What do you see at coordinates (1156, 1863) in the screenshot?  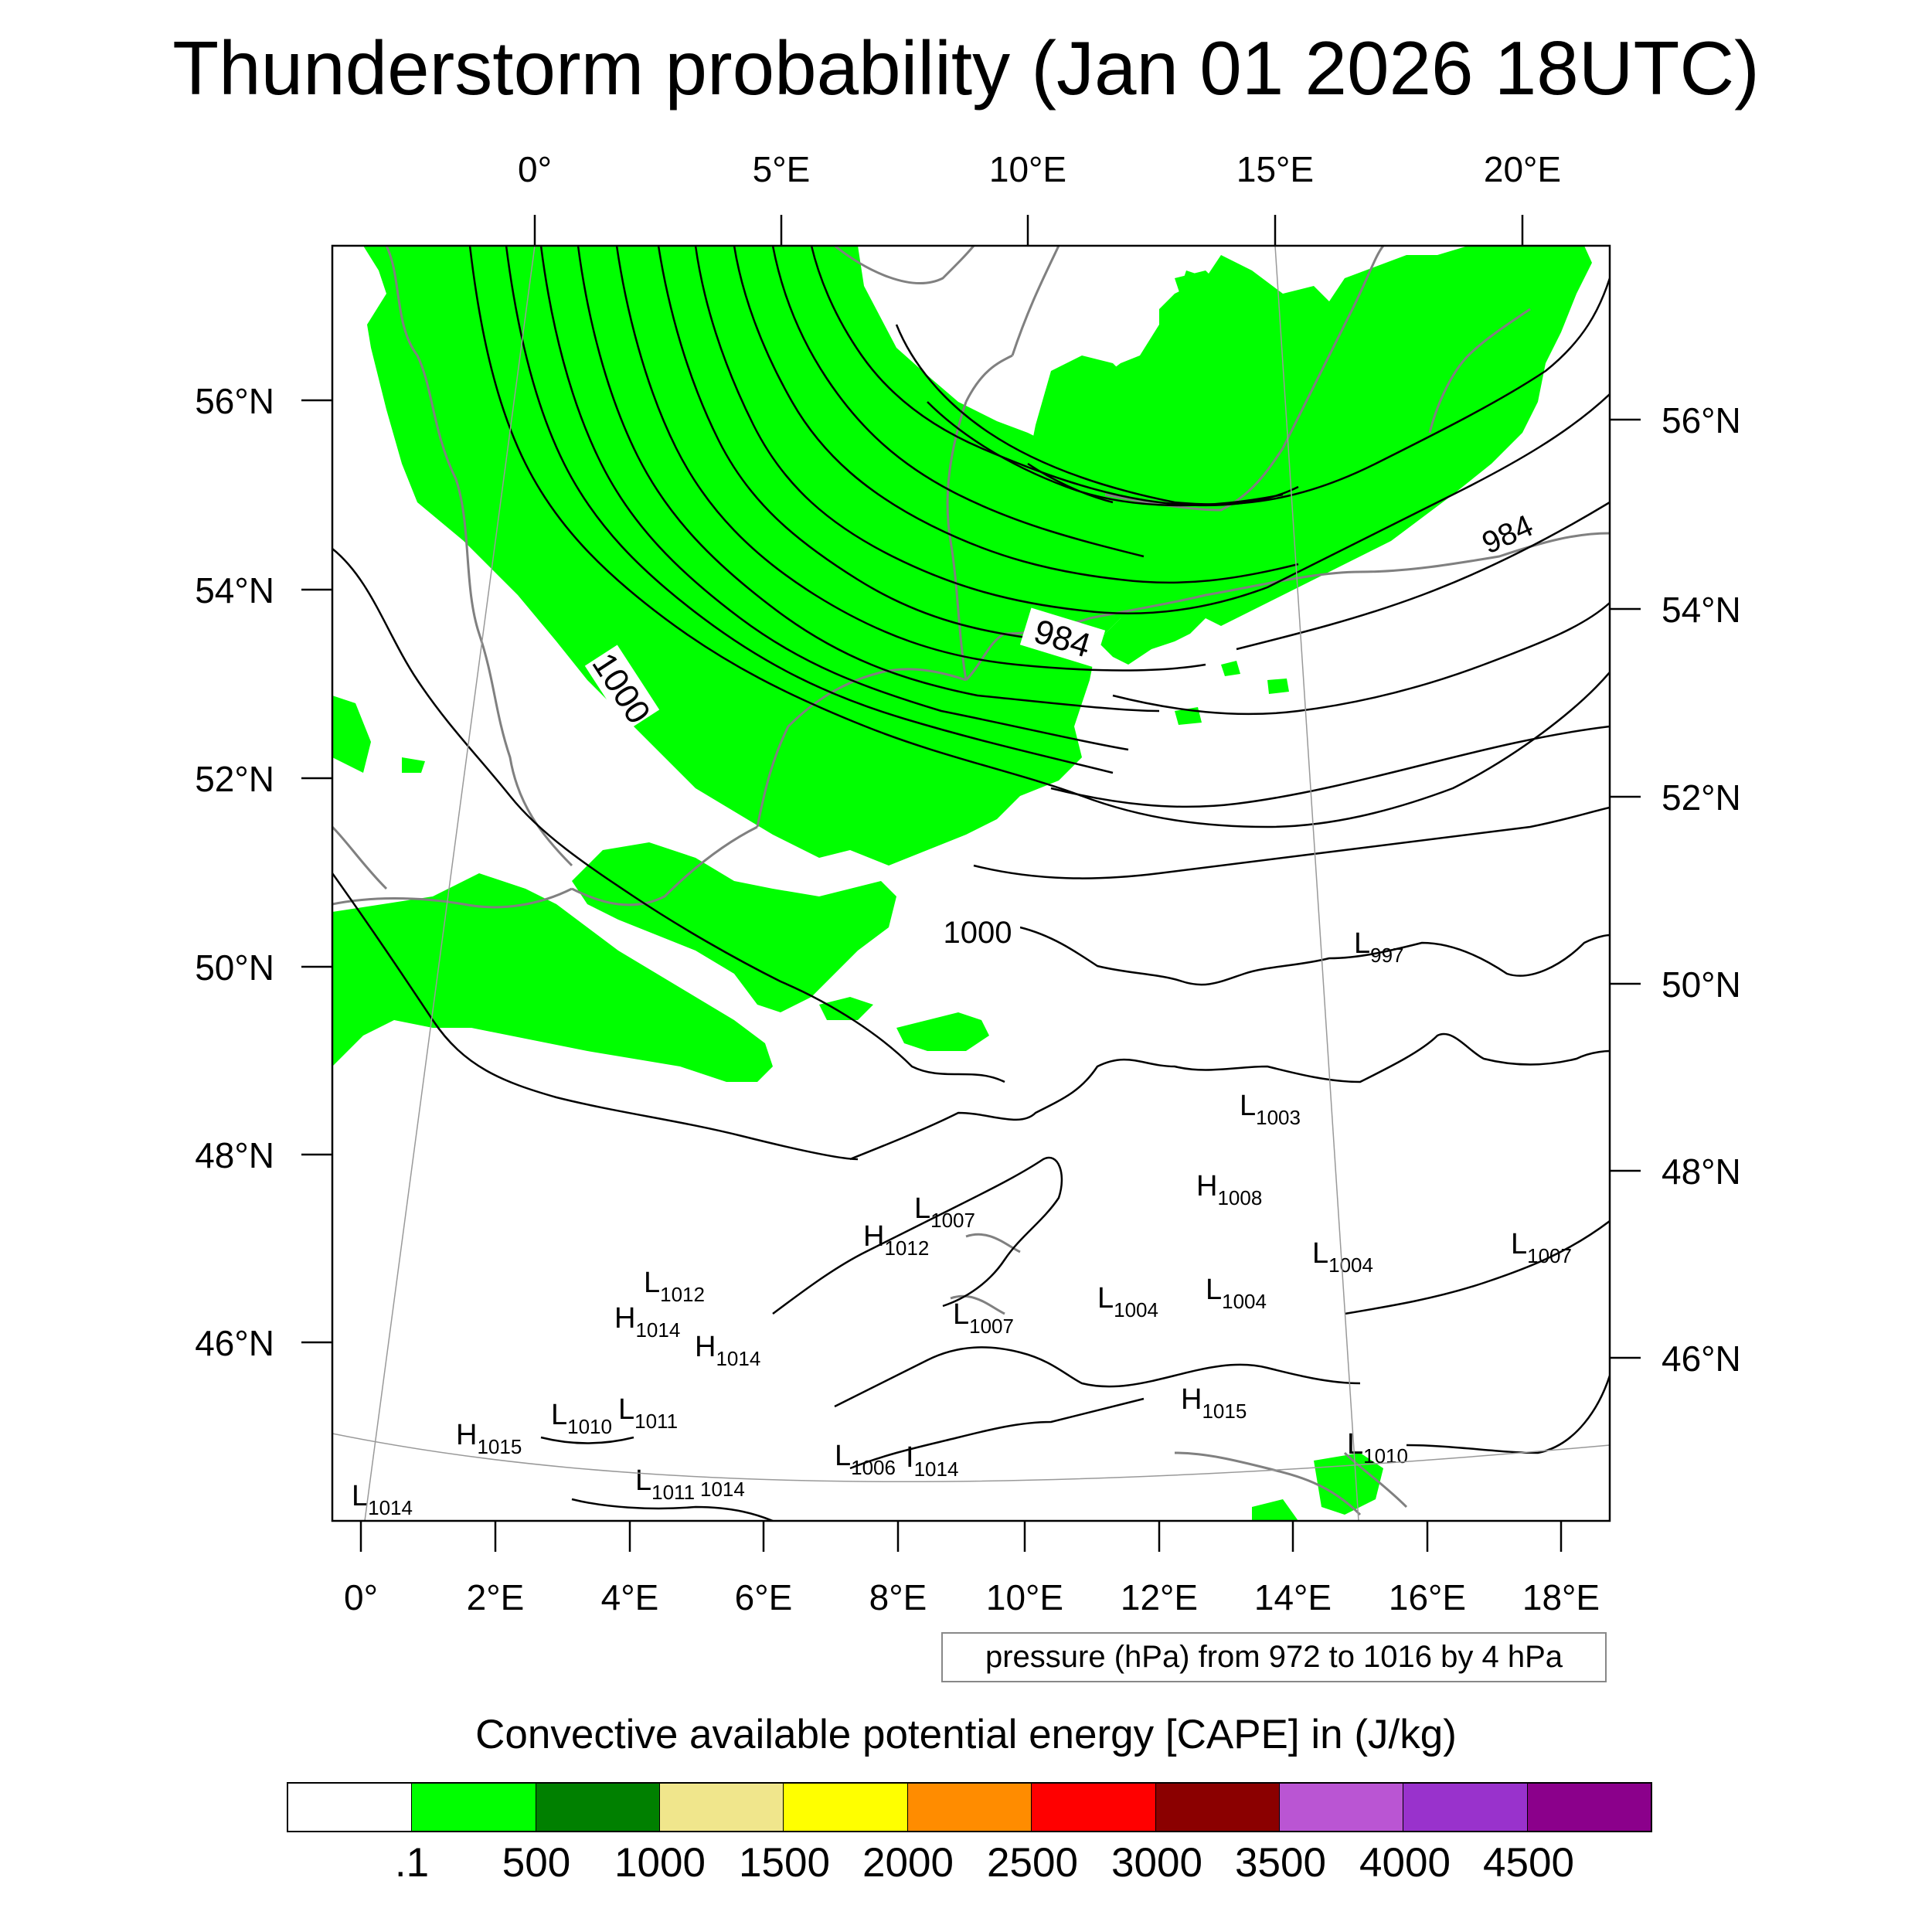 I see `colorbar-label: 3000` at bounding box center [1156, 1863].